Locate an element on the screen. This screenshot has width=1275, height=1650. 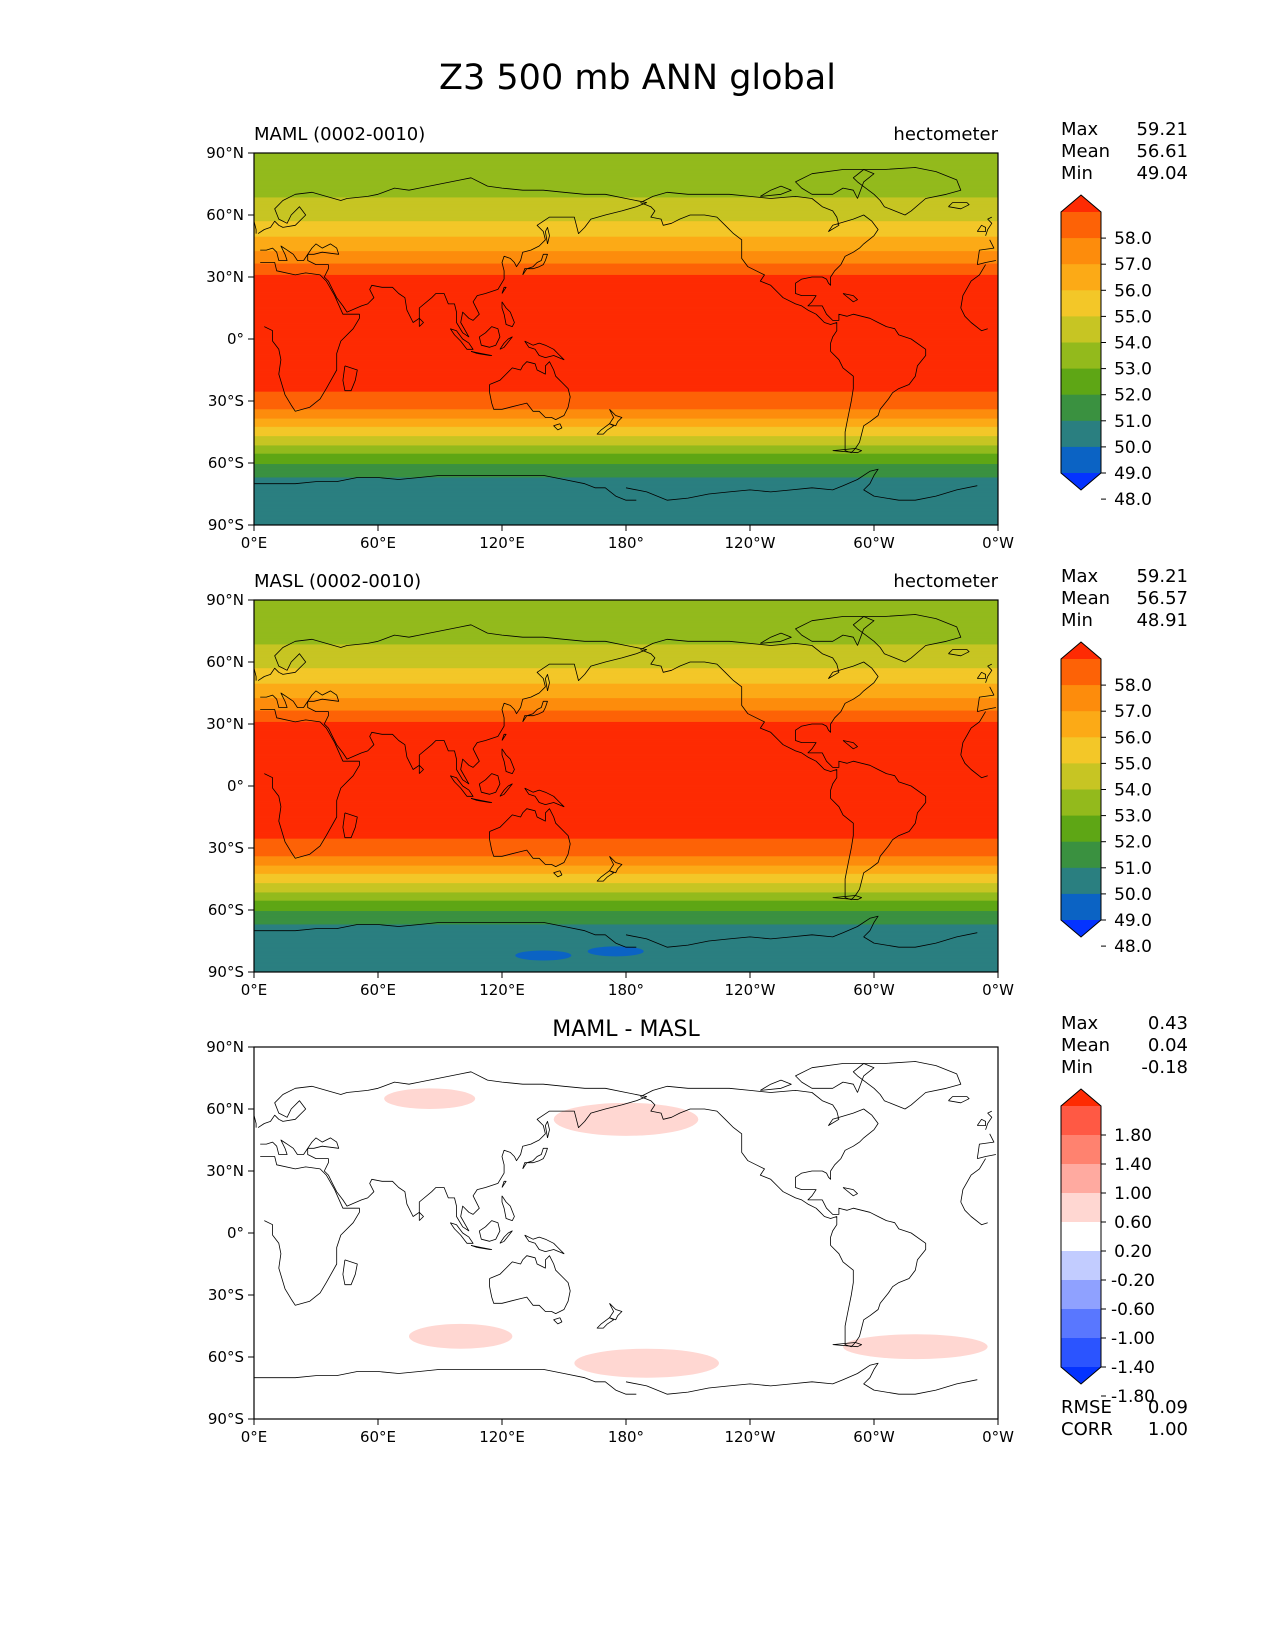
colorbar-label: 50.0 is located at coordinates (1133, 448).